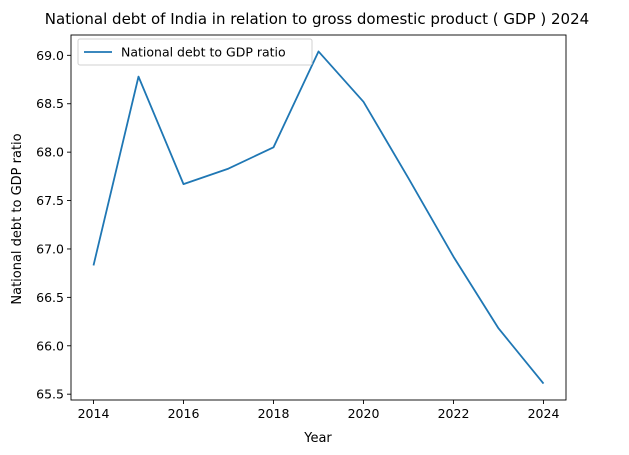 The height and width of the screenshot is (455, 629). What do you see at coordinates (50, 394) in the screenshot?
I see `y-tick-label: 65.5` at bounding box center [50, 394].